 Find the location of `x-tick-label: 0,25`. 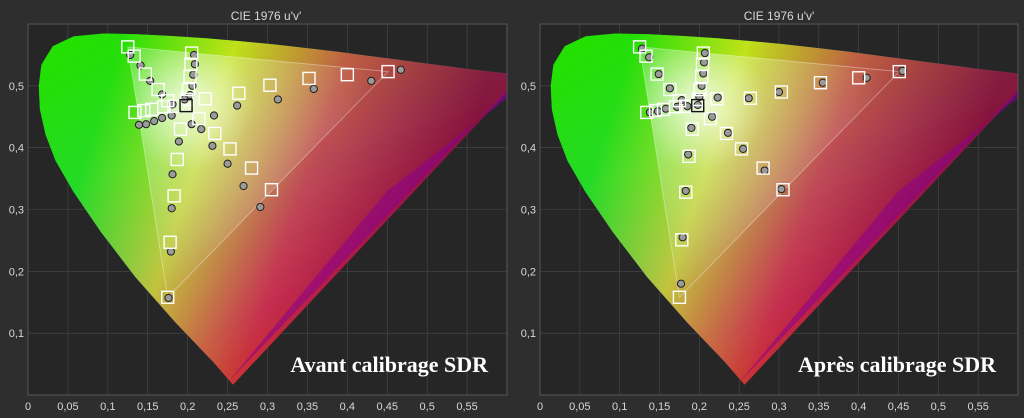

x-tick-label: 0,25 is located at coordinates (738, 407).